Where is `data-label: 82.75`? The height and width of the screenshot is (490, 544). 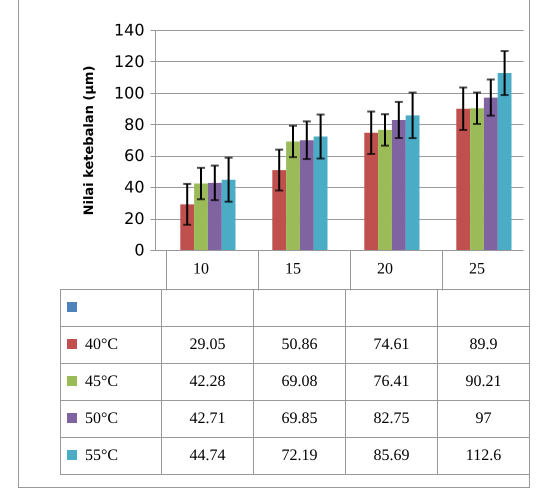 data-label: 82.75 is located at coordinates (392, 419).